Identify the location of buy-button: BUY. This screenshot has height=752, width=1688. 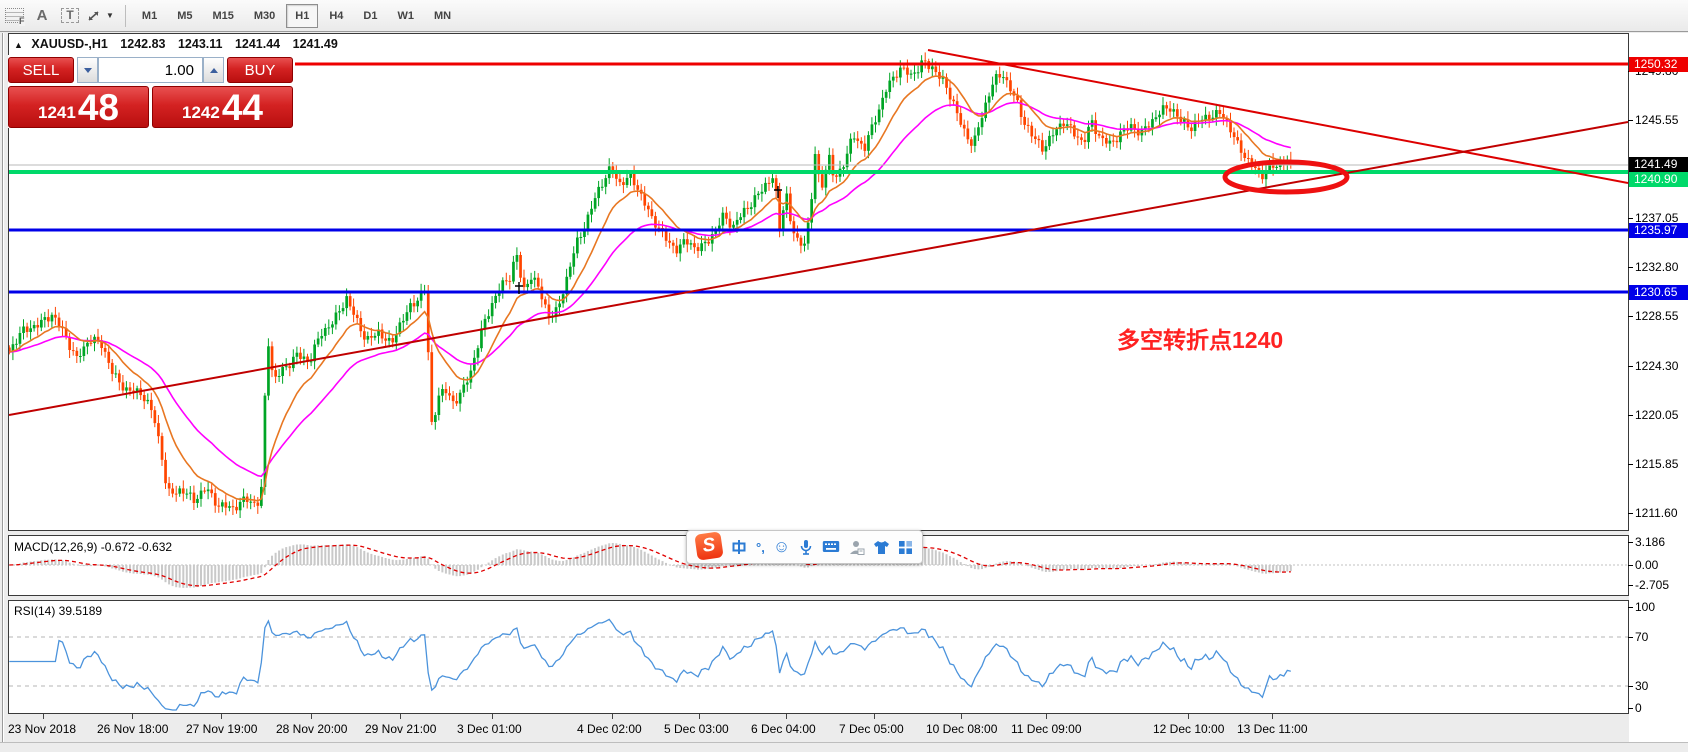
(260, 70).